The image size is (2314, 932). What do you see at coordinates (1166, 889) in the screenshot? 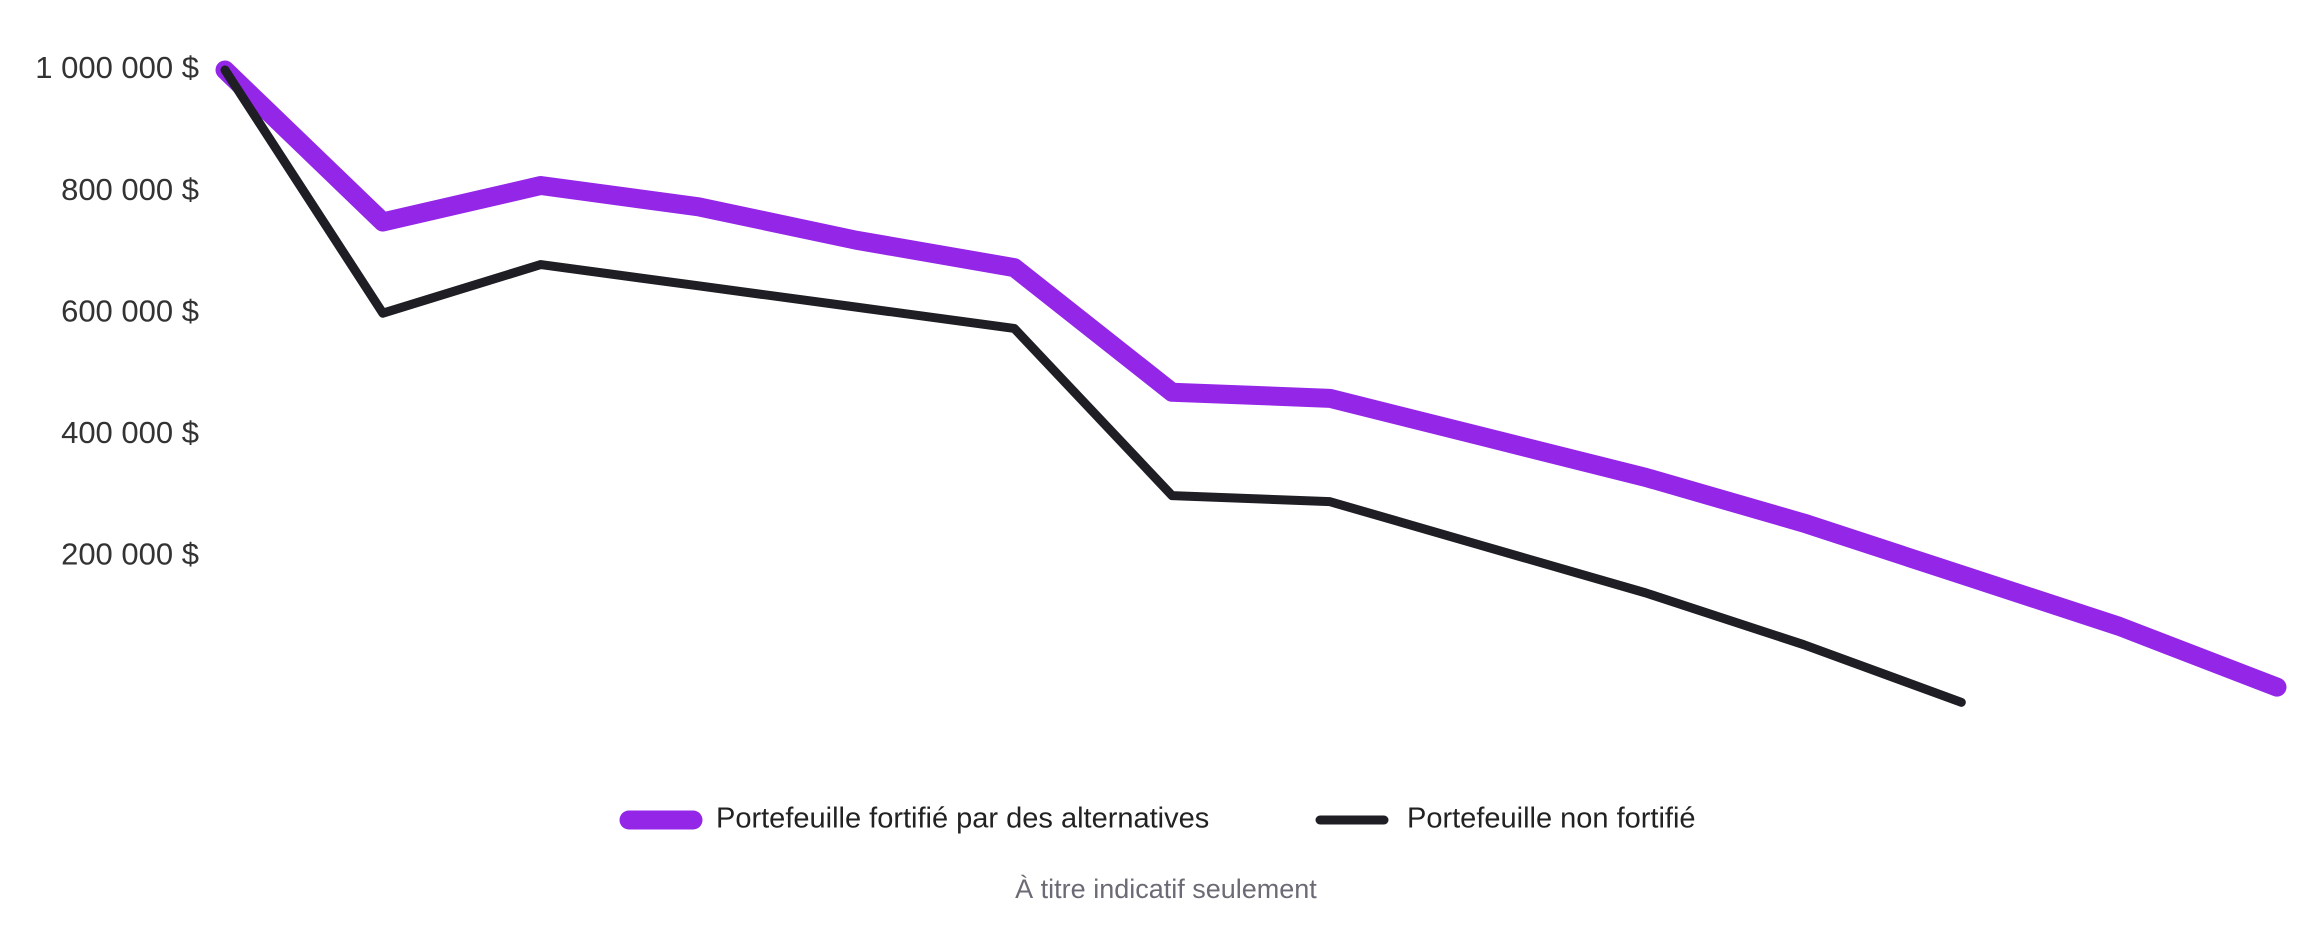
I see `footnote: À titre indicatif seulement` at bounding box center [1166, 889].